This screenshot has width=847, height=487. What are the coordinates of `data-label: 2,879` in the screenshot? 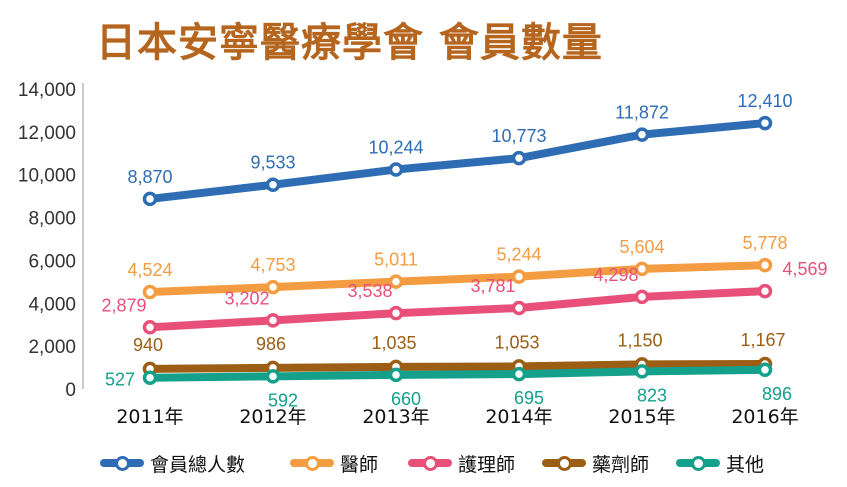 It's located at (123, 305).